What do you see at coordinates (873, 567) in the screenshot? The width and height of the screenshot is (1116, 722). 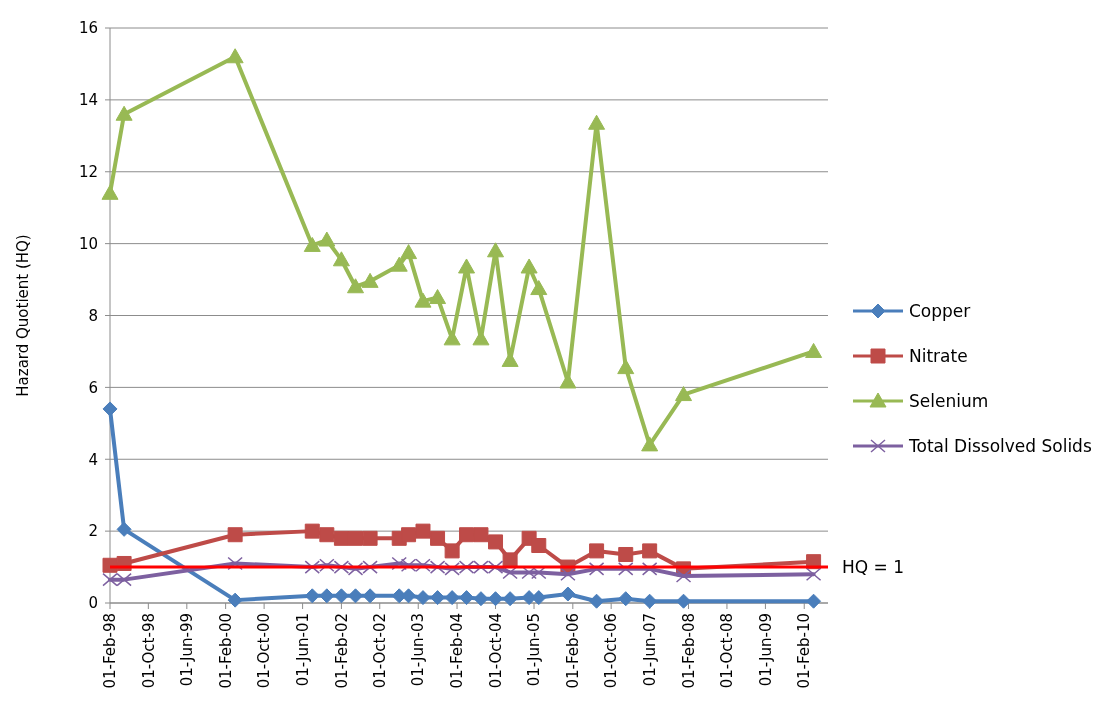 I see `ref-line-label: HQ = 1` at bounding box center [873, 567].